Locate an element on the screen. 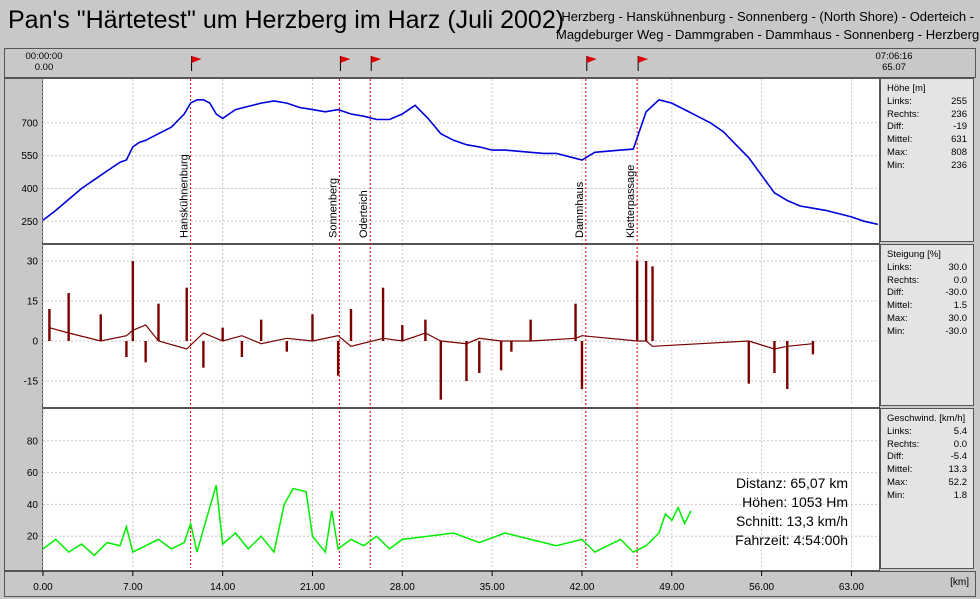  y-tick-label: 0 is located at coordinates (35, 342).